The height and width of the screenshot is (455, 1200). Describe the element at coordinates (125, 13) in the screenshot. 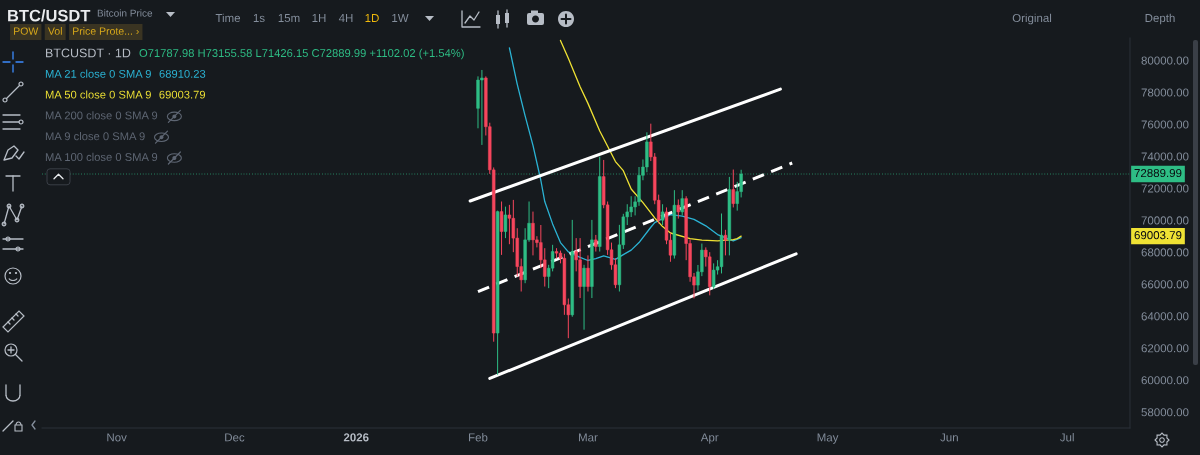

I see `chart-subtitle: Bitcoin Price` at that location.